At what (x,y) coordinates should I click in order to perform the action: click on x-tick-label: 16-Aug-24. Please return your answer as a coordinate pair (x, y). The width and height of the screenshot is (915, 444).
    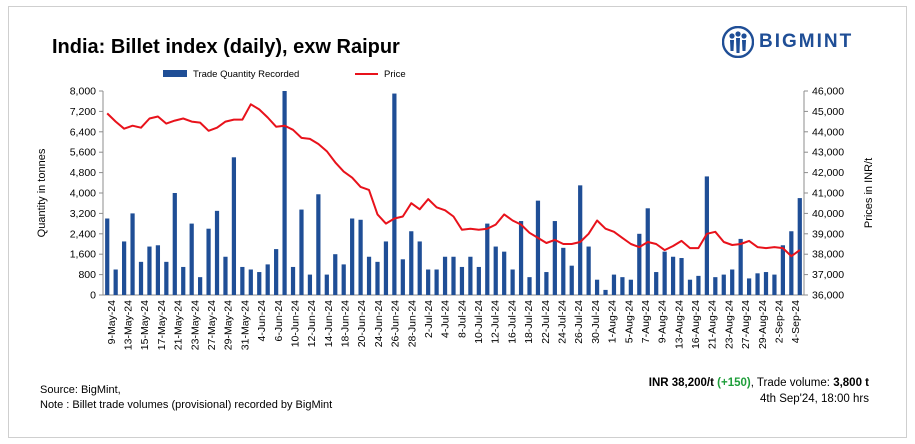
    Looking at the image, I should click on (696, 324).